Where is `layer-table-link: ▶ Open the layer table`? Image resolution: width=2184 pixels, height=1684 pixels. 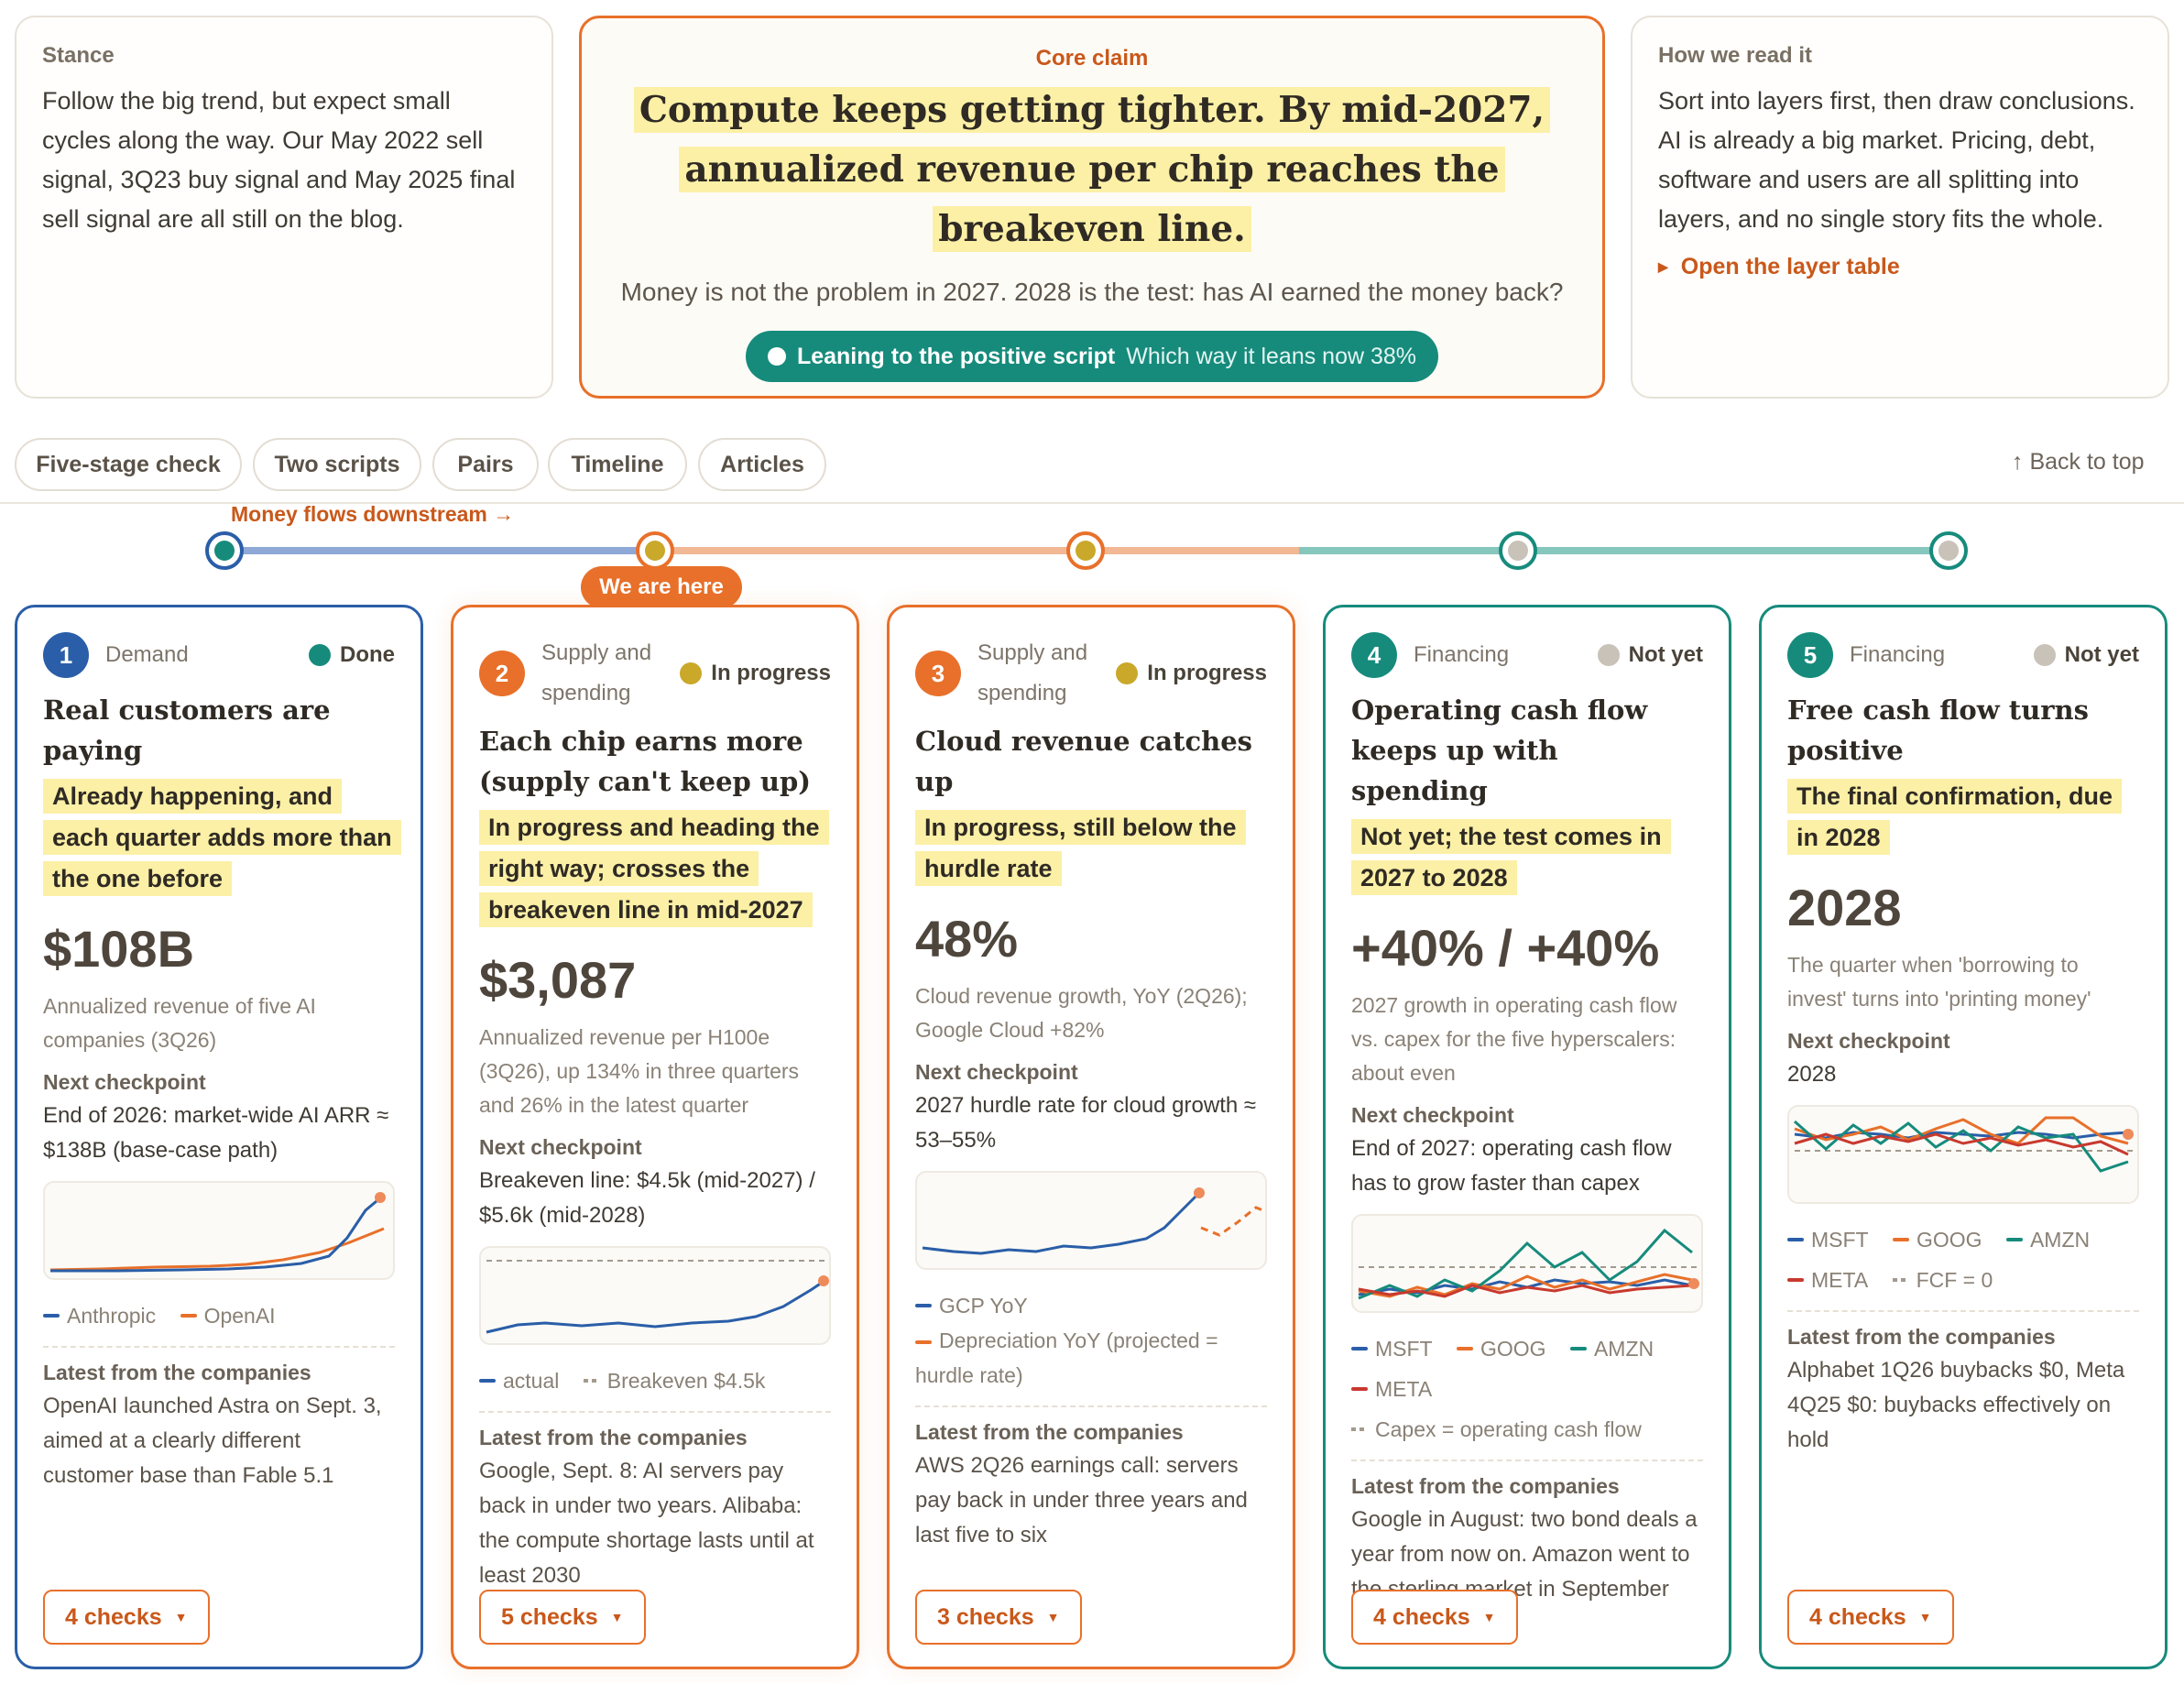
layer-table-link: ▶ Open the layer table is located at coordinates (1900, 267).